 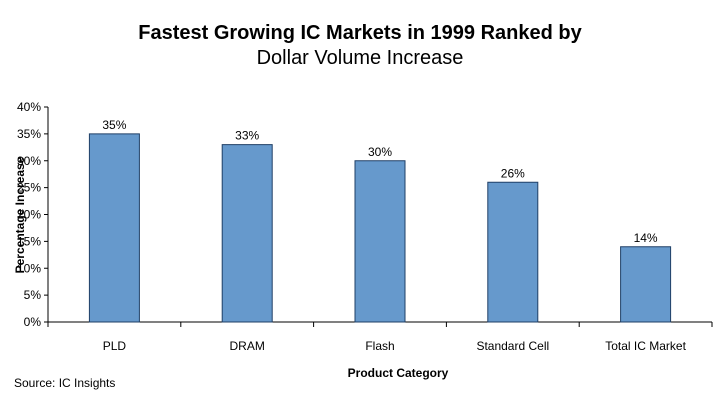 I want to click on chart-subtitle: Dollar Volume Increase, so click(x=360, y=58).